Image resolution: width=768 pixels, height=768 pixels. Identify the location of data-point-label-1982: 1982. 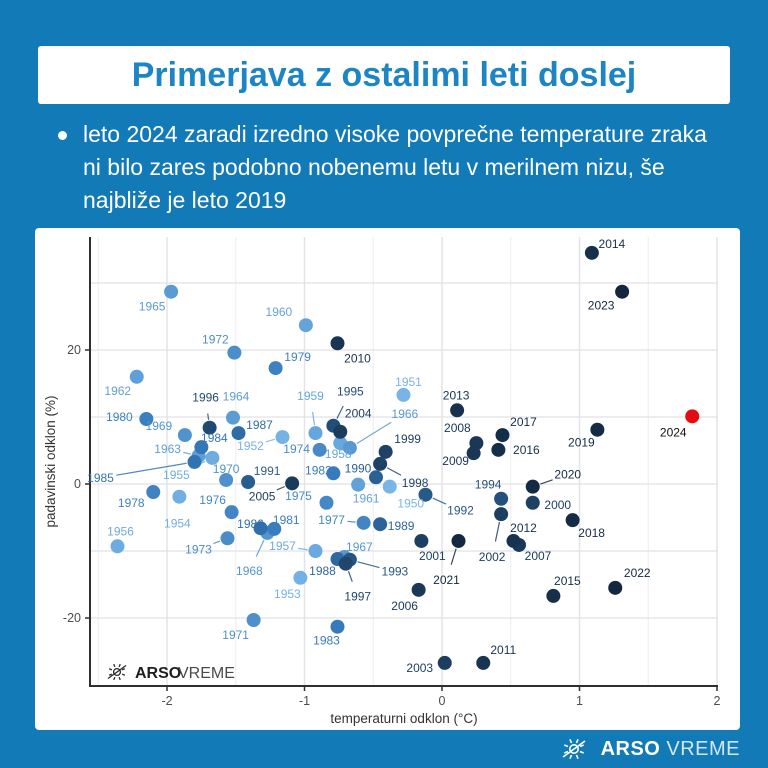
(318, 470).